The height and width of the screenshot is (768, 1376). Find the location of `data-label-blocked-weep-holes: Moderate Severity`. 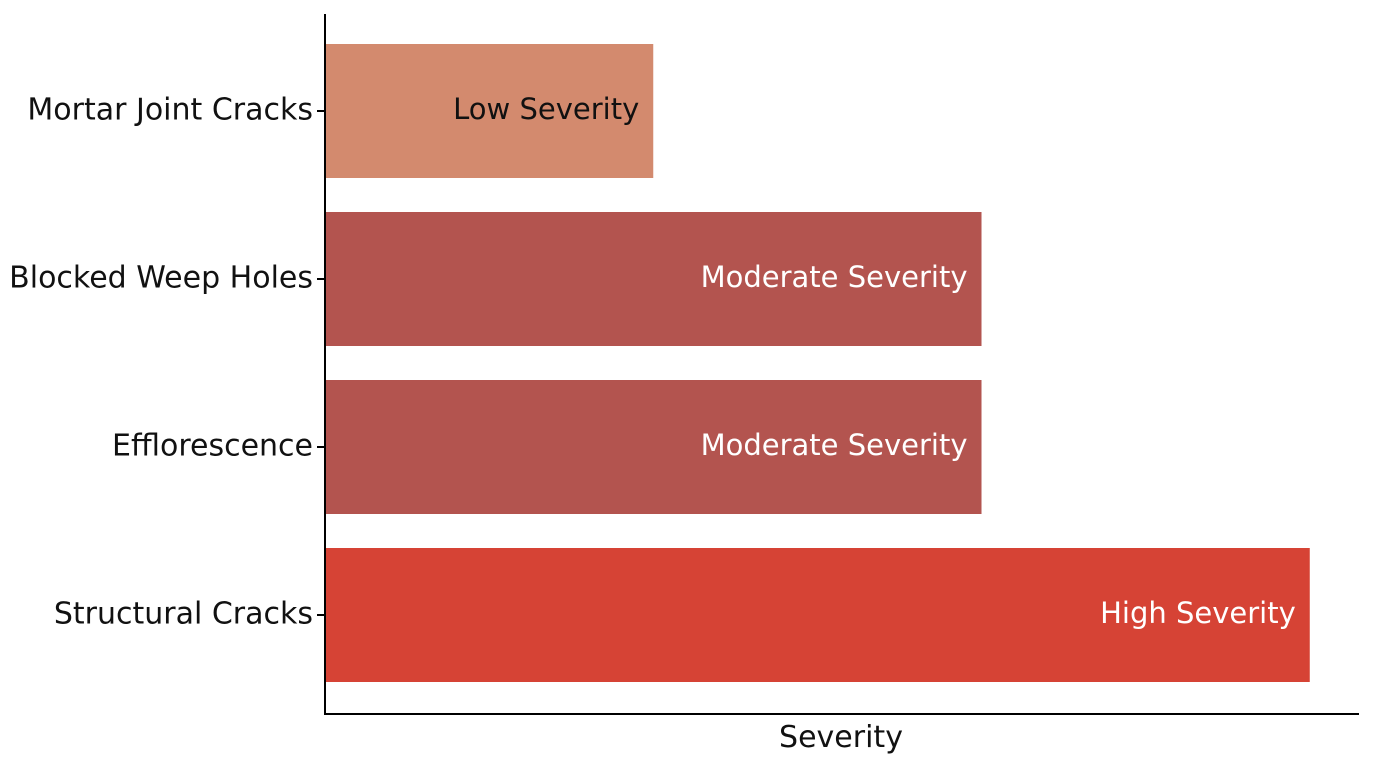

data-label-blocked-weep-holes: Moderate Severity is located at coordinates (834, 277).